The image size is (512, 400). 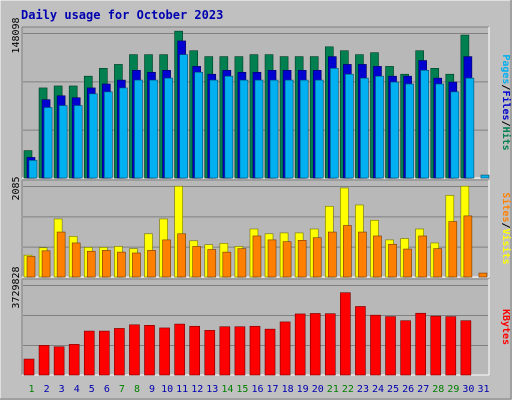 I want to click on legend-entry: Pages, so click(x=505, y=69).